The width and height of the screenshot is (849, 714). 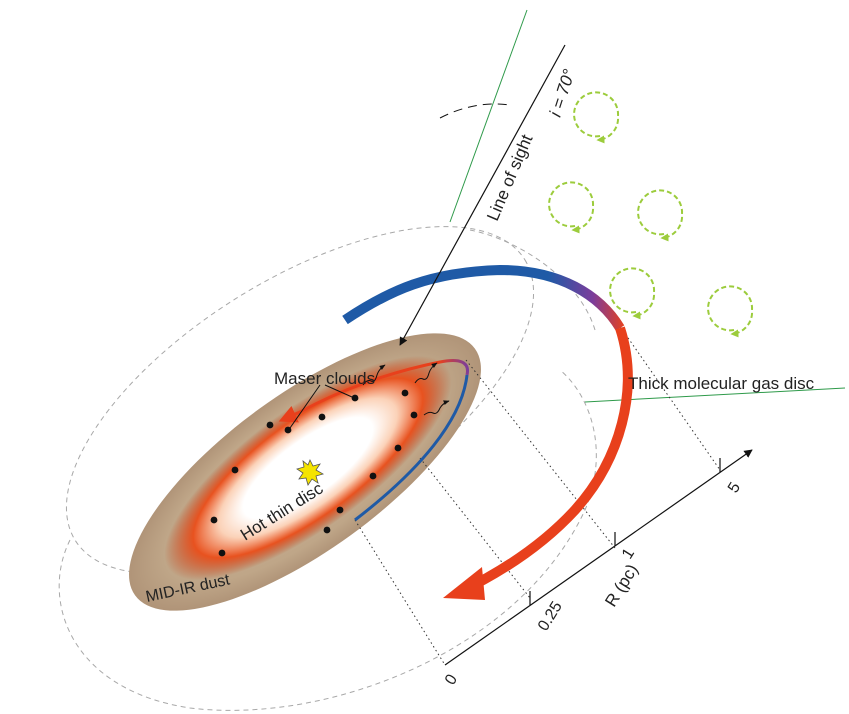 I want to click on maser-label-pointers, so click(x=321, y=406).